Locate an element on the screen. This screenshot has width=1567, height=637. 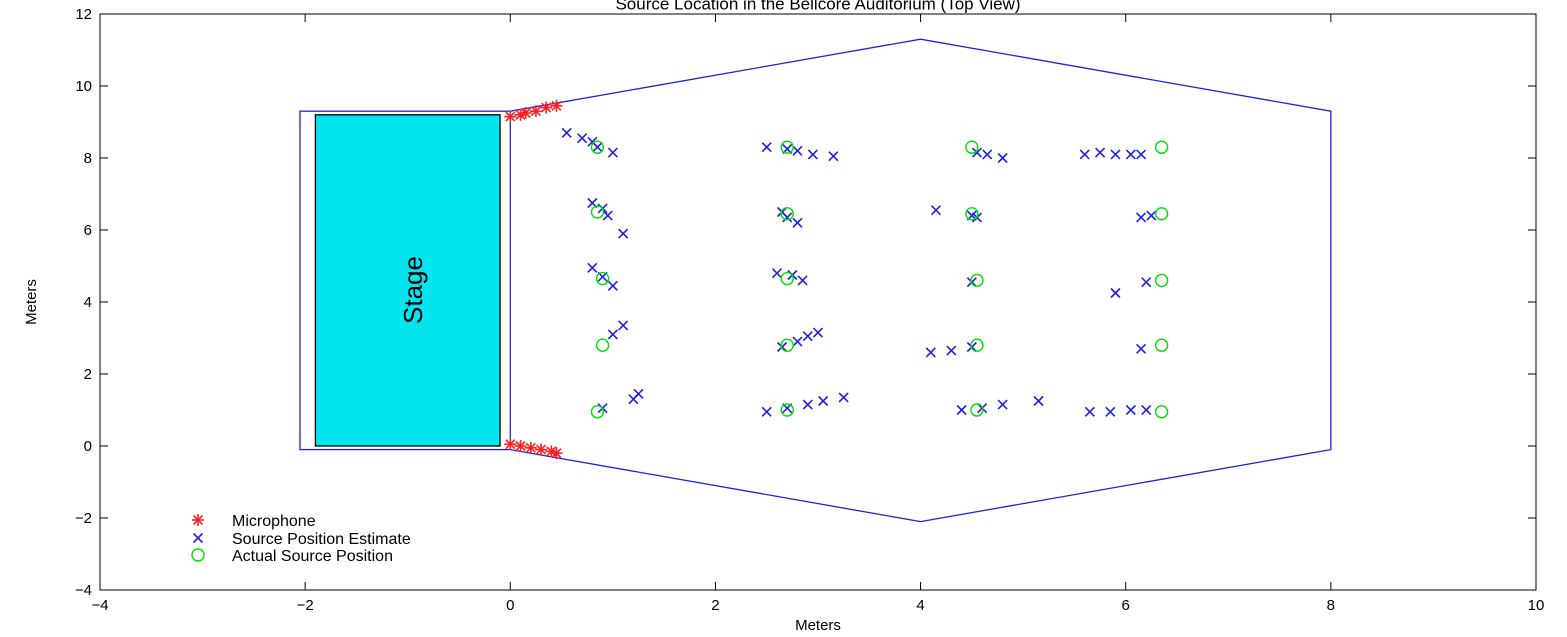
y-axis-label: Meters is located at coordinates (31, 302).